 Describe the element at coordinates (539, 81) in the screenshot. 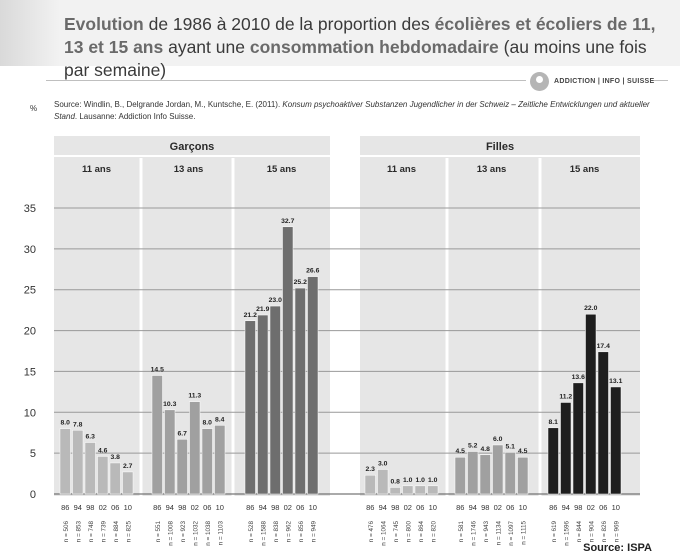

I see `logo-icon` at that location.